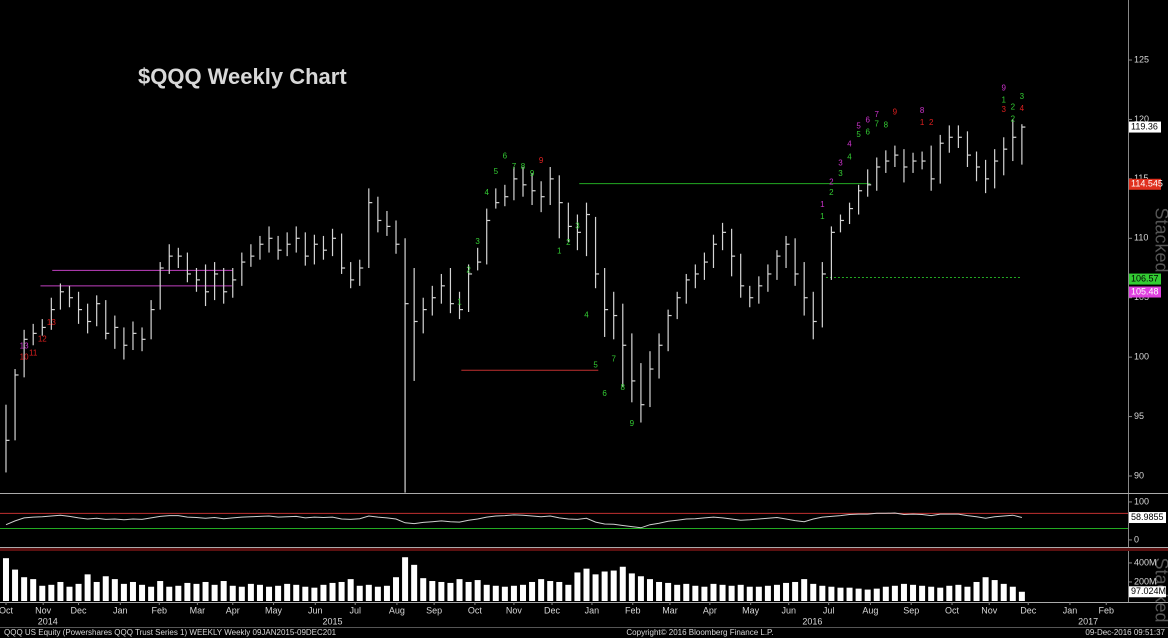 The image size is (1168, 638). I want to click on price-label: 105.48, so click(1145, 291).